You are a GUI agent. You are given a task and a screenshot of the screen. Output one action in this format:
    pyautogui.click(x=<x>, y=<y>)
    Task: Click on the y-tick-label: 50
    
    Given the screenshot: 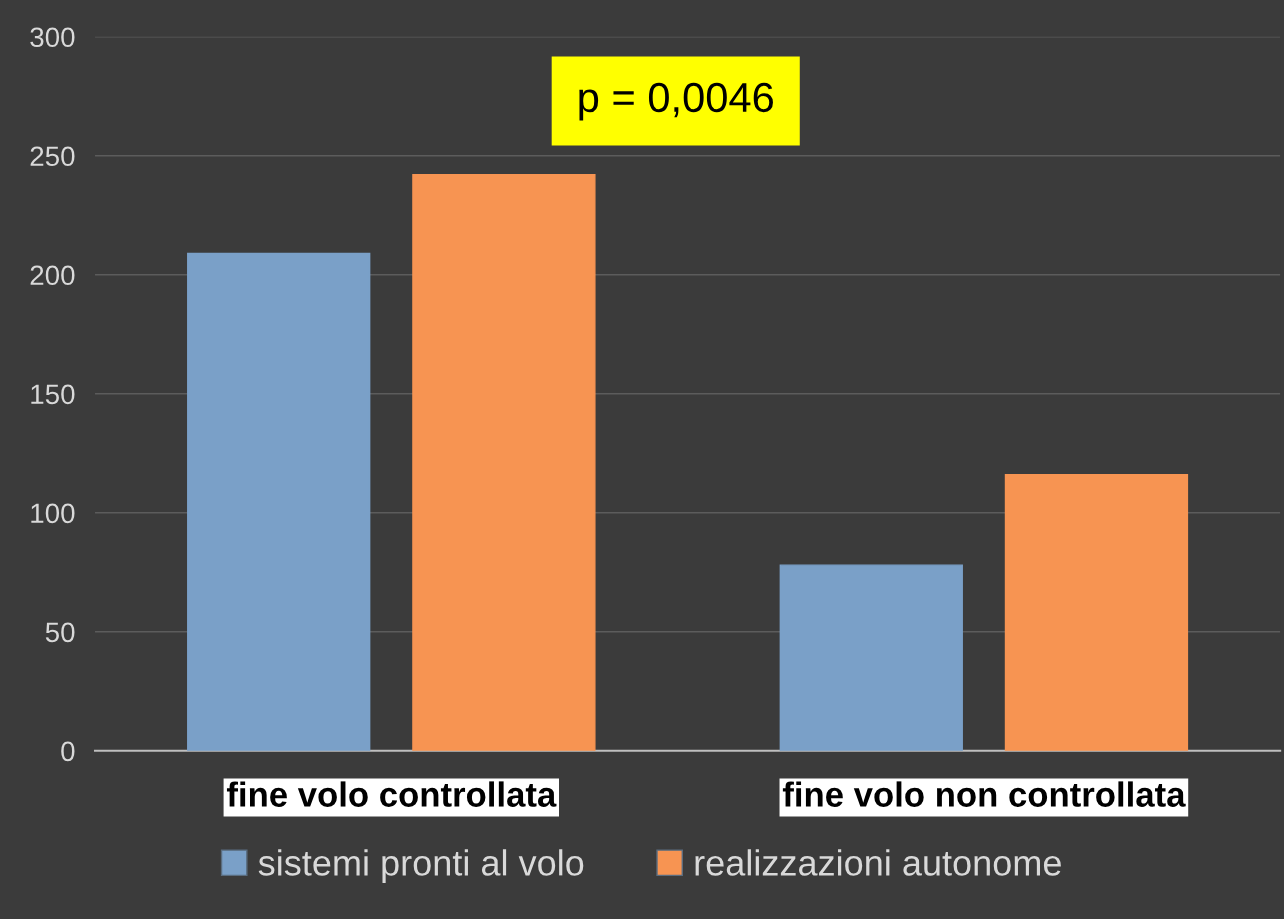 What is the action you would take?
    pyautogui.click(x=60, y=632)
    